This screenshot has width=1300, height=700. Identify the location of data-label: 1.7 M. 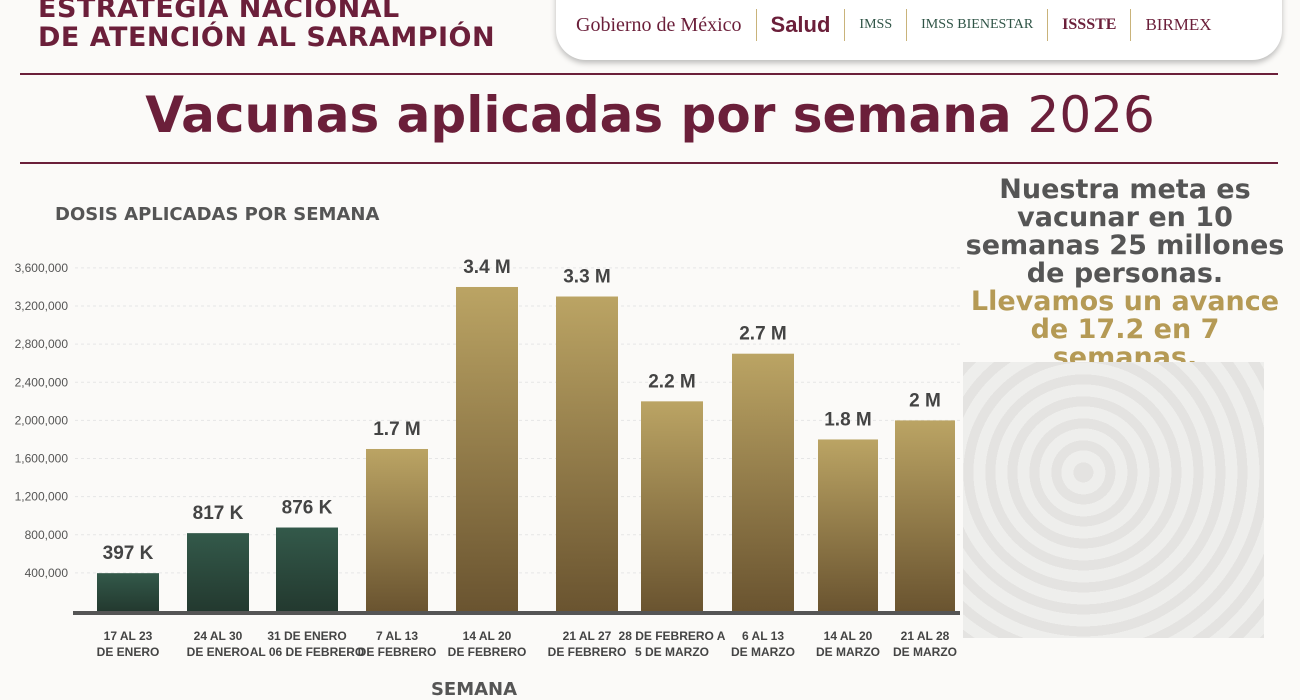
(397, 429).